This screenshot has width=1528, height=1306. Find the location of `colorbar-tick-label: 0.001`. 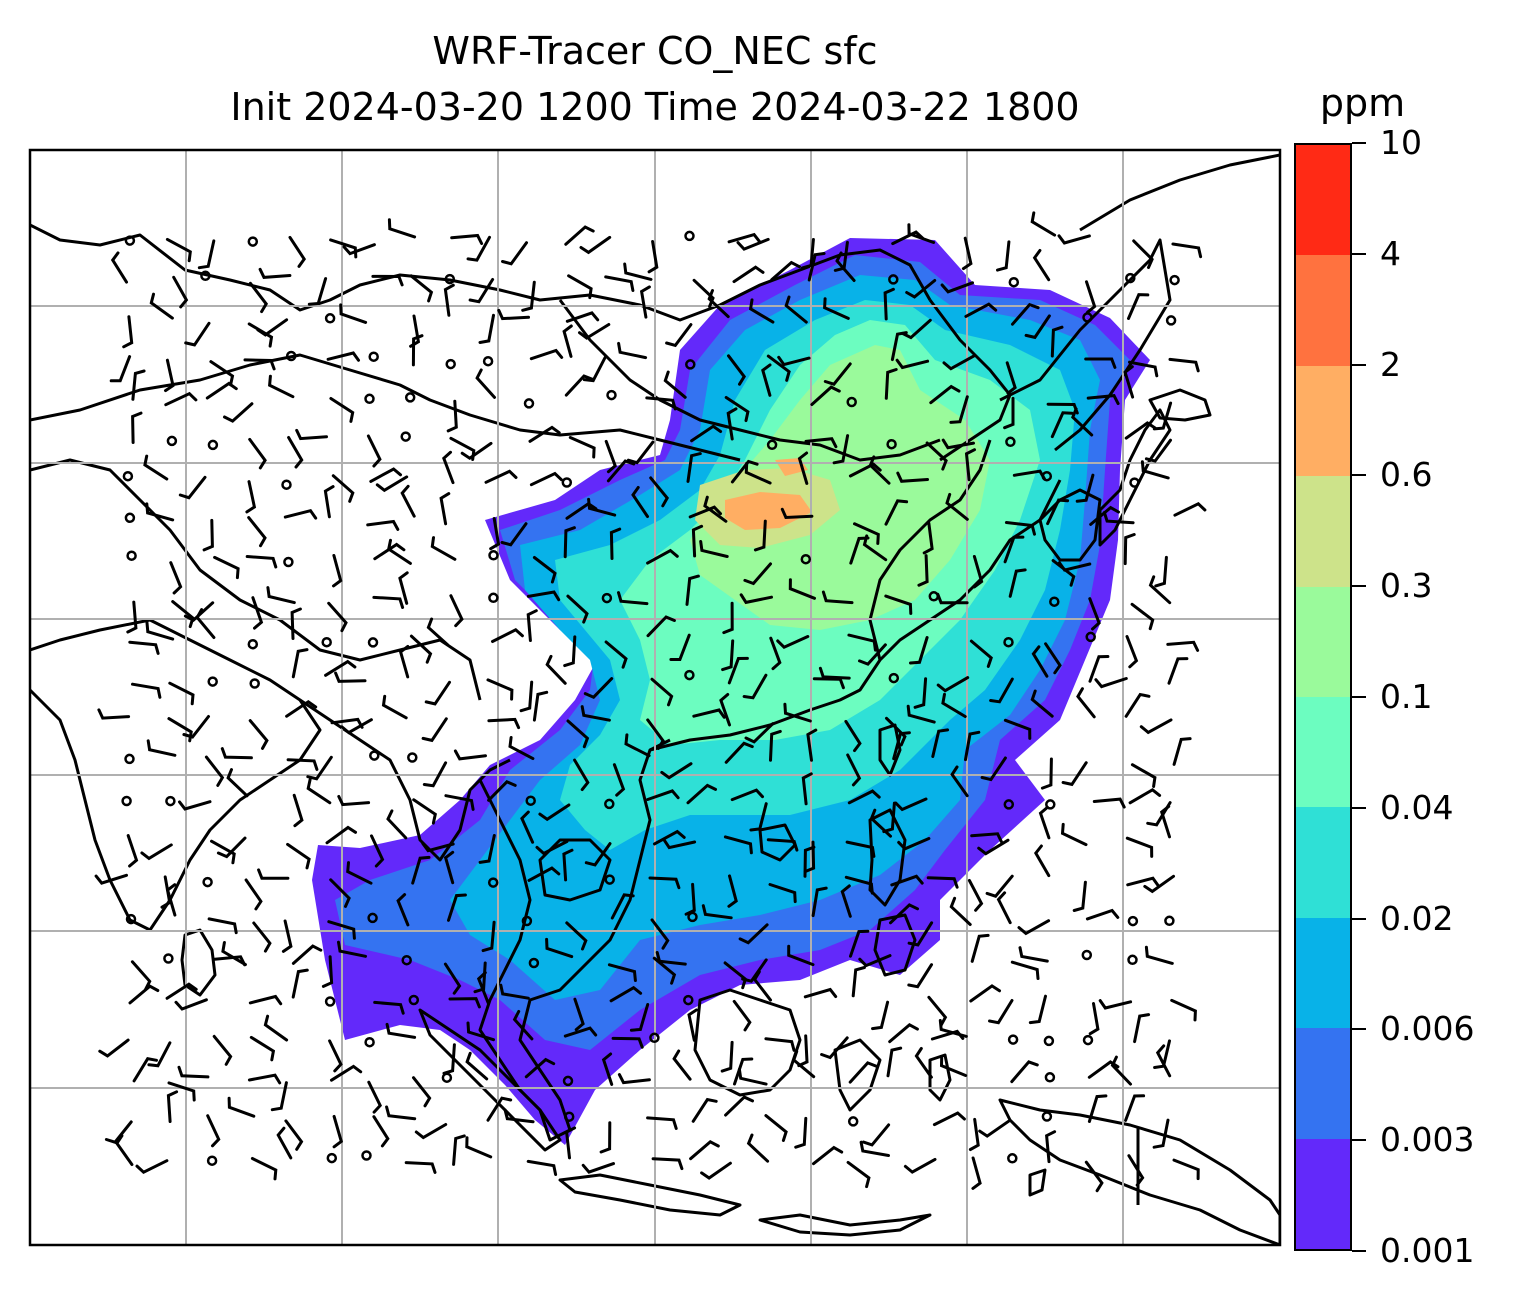

colorbar-tick-label: 0.001 is located at coordinates (1427, 1250).